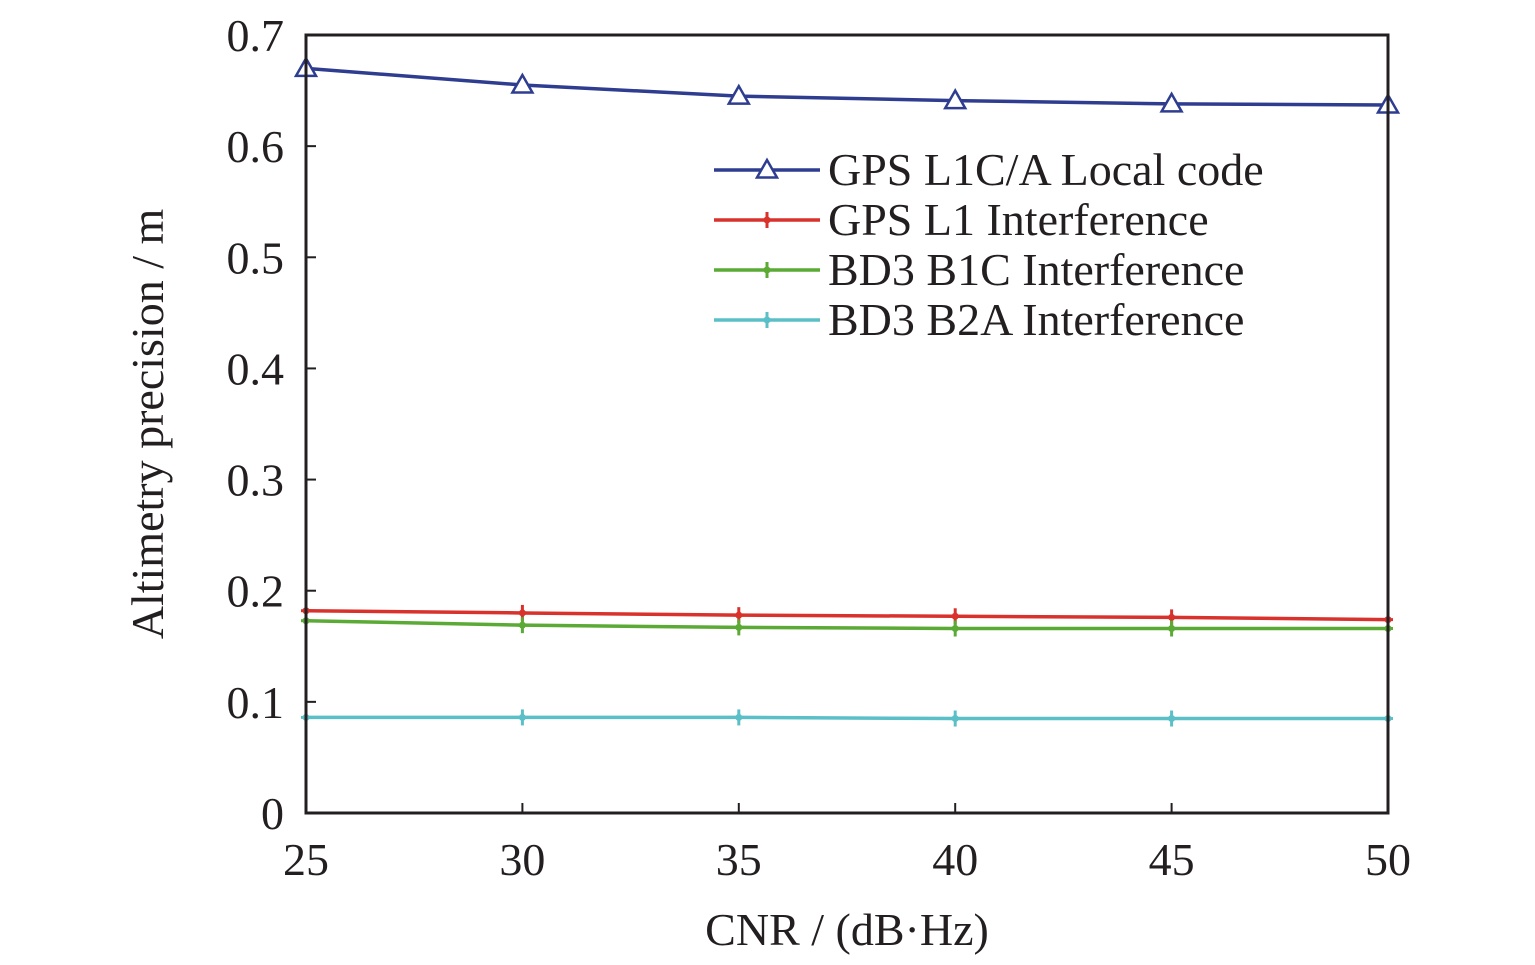 The image size is (1535, 965). Describe the element at coordinates (256, 35) in the screenshot. I see `y-tick-label: 0.7` at that location.